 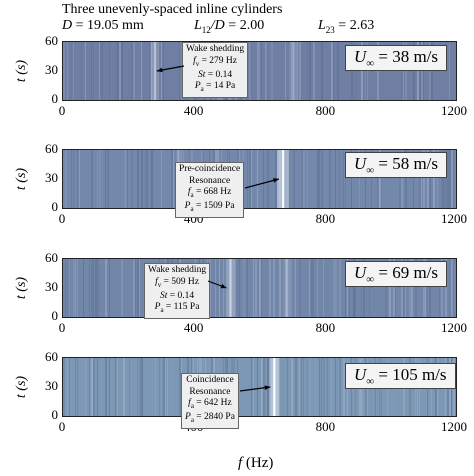 I want to click on annotation-value: = 668 Hz, so click(x=212, y=192).